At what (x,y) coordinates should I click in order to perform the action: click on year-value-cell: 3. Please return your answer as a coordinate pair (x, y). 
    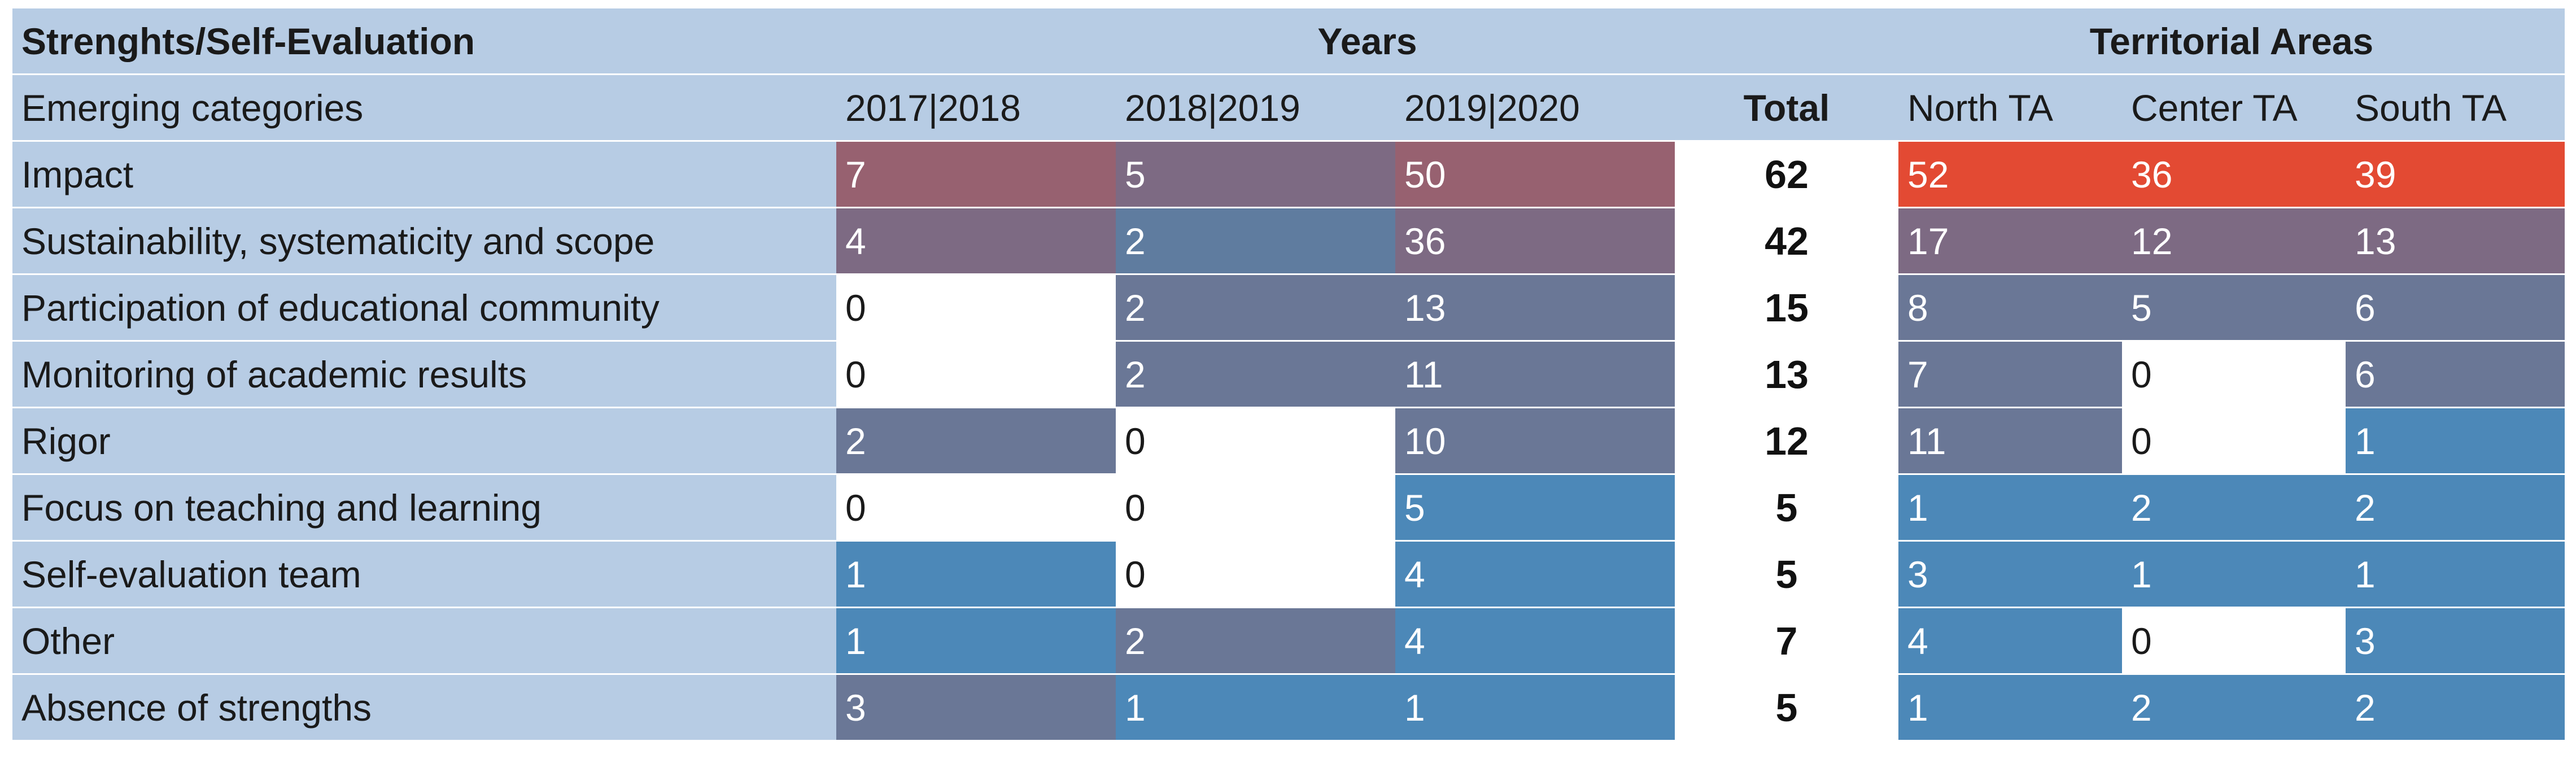
    Looking at the image, I should click on (976, 707).